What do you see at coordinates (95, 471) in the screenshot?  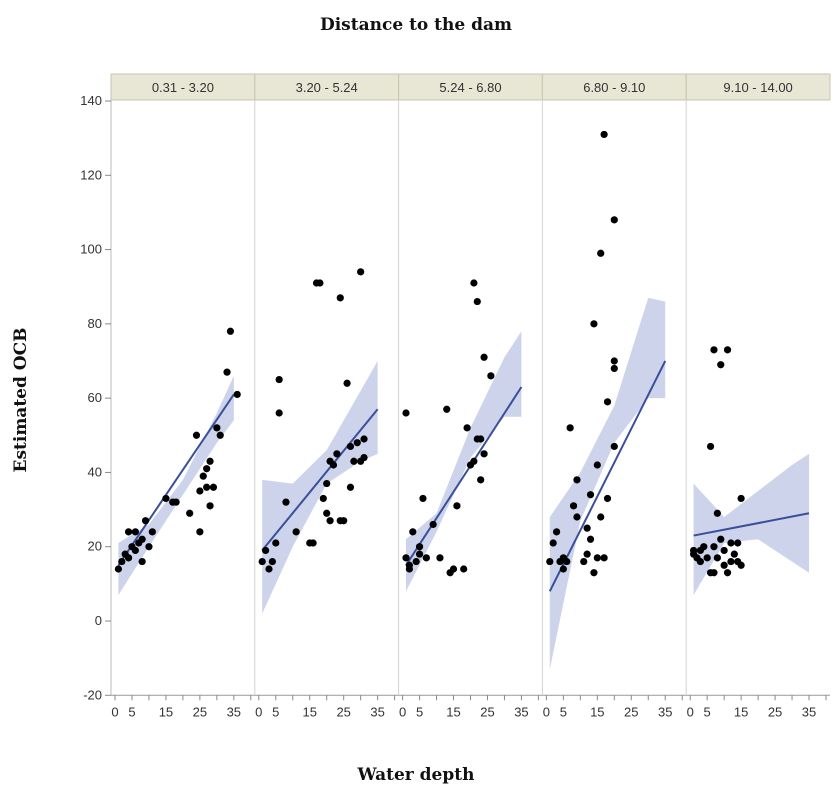 I see `y-tick-label: 40` at bounding box center [95, 471].